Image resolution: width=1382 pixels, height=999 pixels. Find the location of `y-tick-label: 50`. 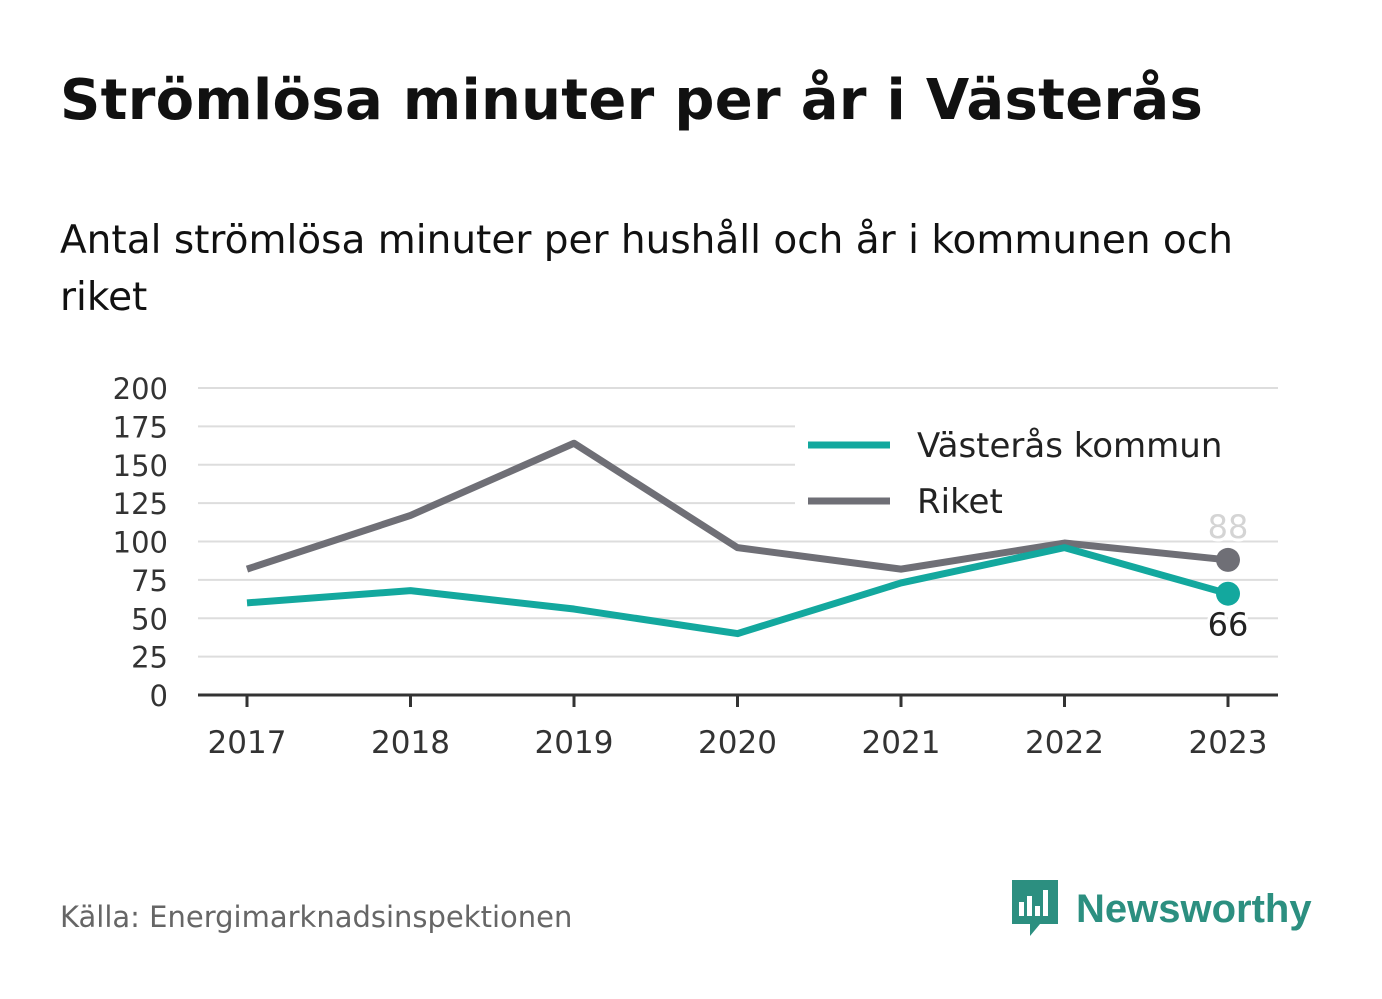

y-tick-label: 50 is located at coordinates (149, 619).